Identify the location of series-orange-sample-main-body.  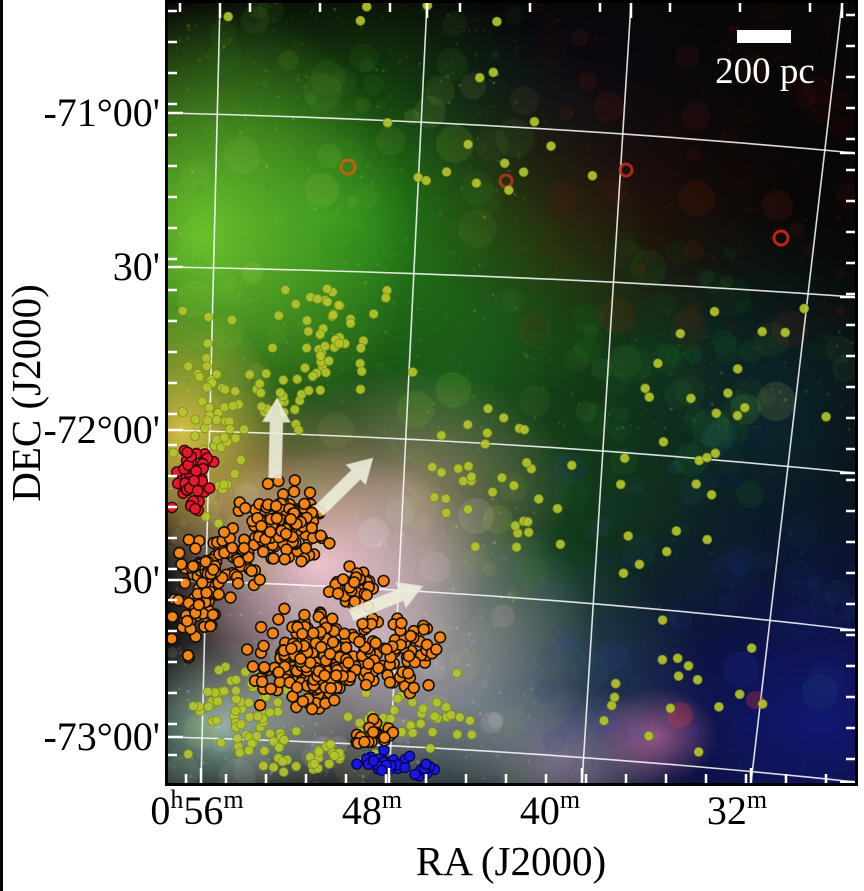
(307, 612).